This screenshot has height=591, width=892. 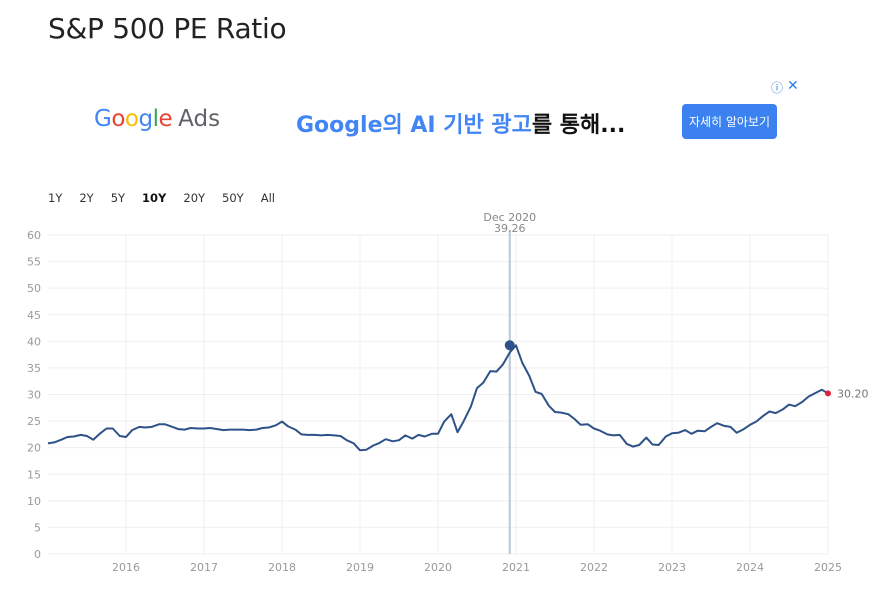 What do you see at coordinates (594, 567) in the screenshot?
I see `x-tick-label: 2022` at bounding box center [594, 567].